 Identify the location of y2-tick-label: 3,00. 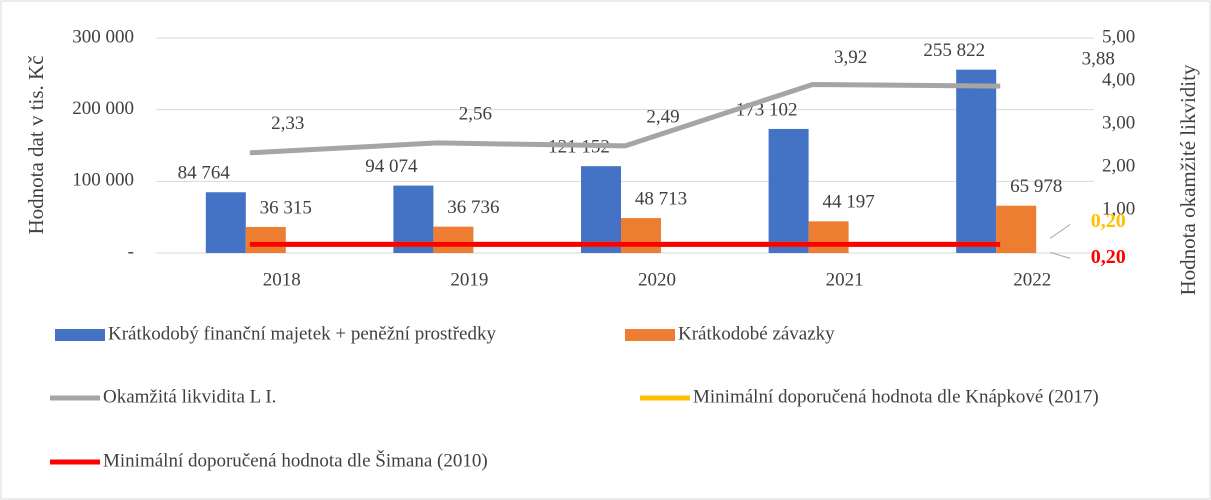
(1118, 122).